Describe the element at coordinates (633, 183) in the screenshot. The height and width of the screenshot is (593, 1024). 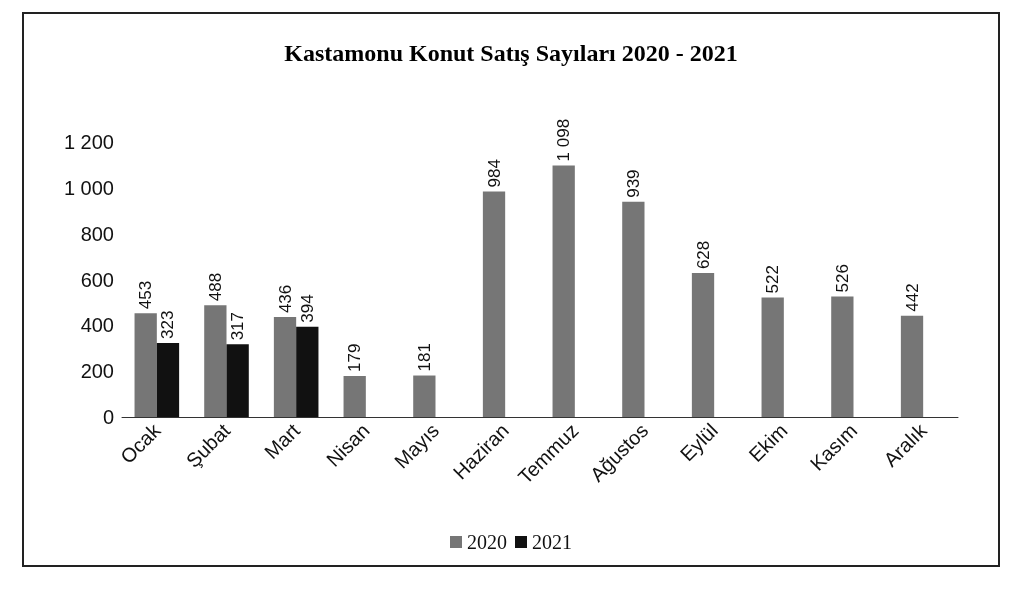
I see `data-label: 939` at that location.